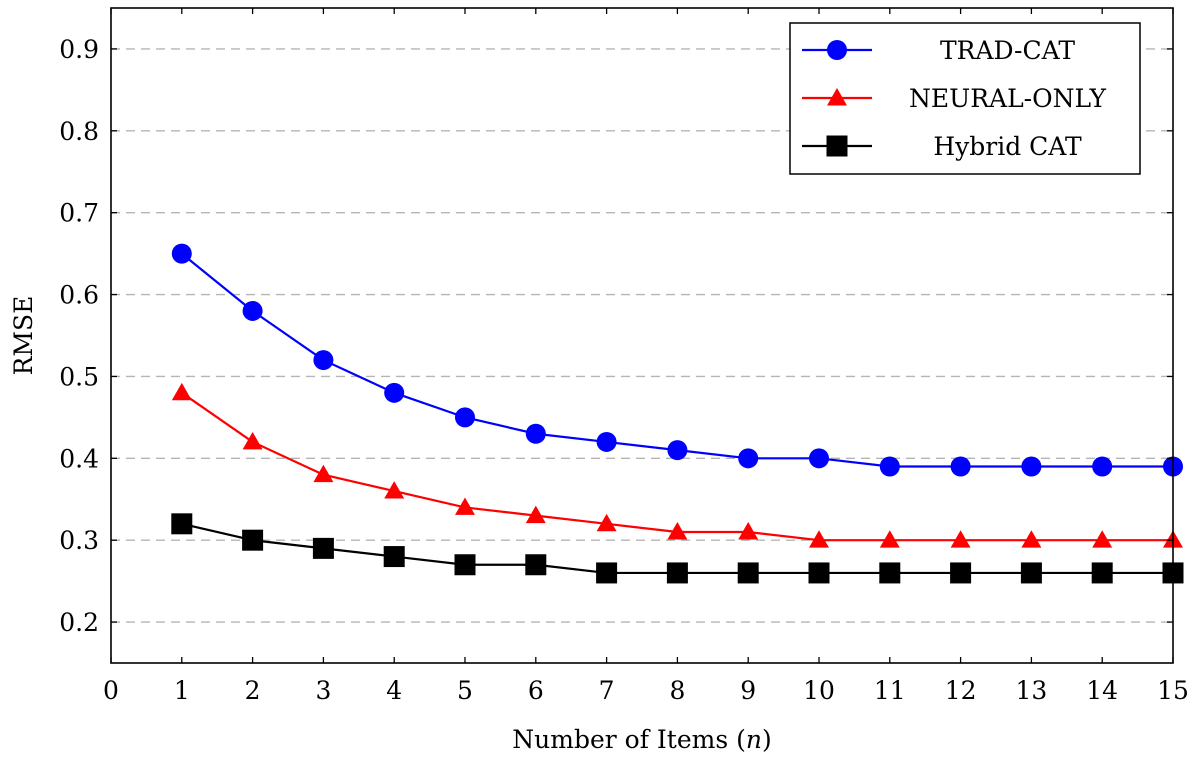 The height and width of the screenshot is (765, 1200). Describe the element at coordinates (819, 690) in the screenshot. I see `x-tick-label: 10` at that location.